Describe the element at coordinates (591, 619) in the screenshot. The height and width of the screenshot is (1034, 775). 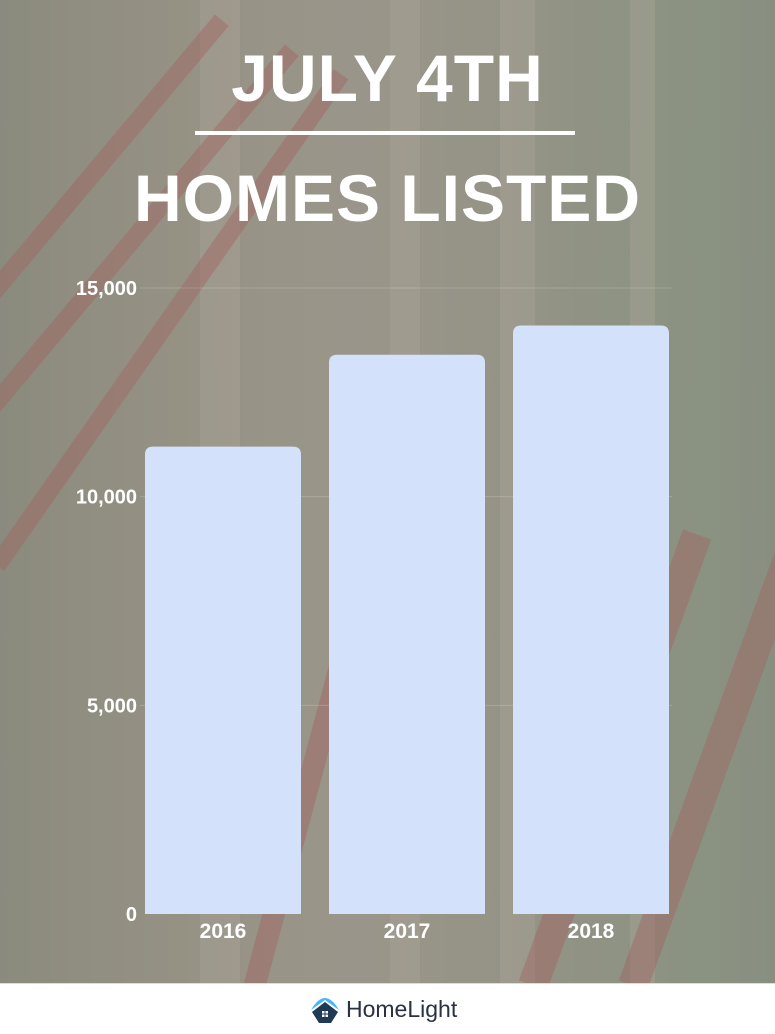
I see `bar-2018` at that location.